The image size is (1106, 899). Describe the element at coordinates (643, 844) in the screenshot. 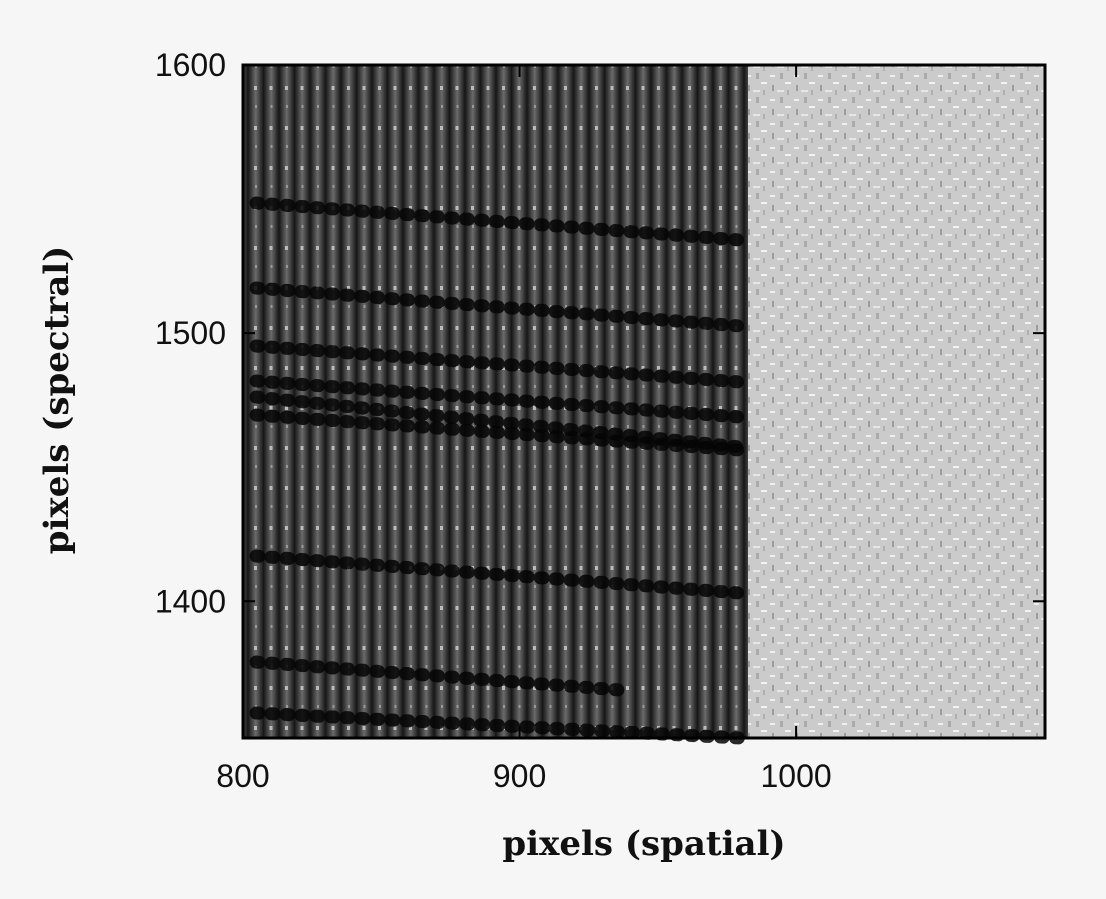

I see `x-axis-label: pixels (spatial)` at that location.